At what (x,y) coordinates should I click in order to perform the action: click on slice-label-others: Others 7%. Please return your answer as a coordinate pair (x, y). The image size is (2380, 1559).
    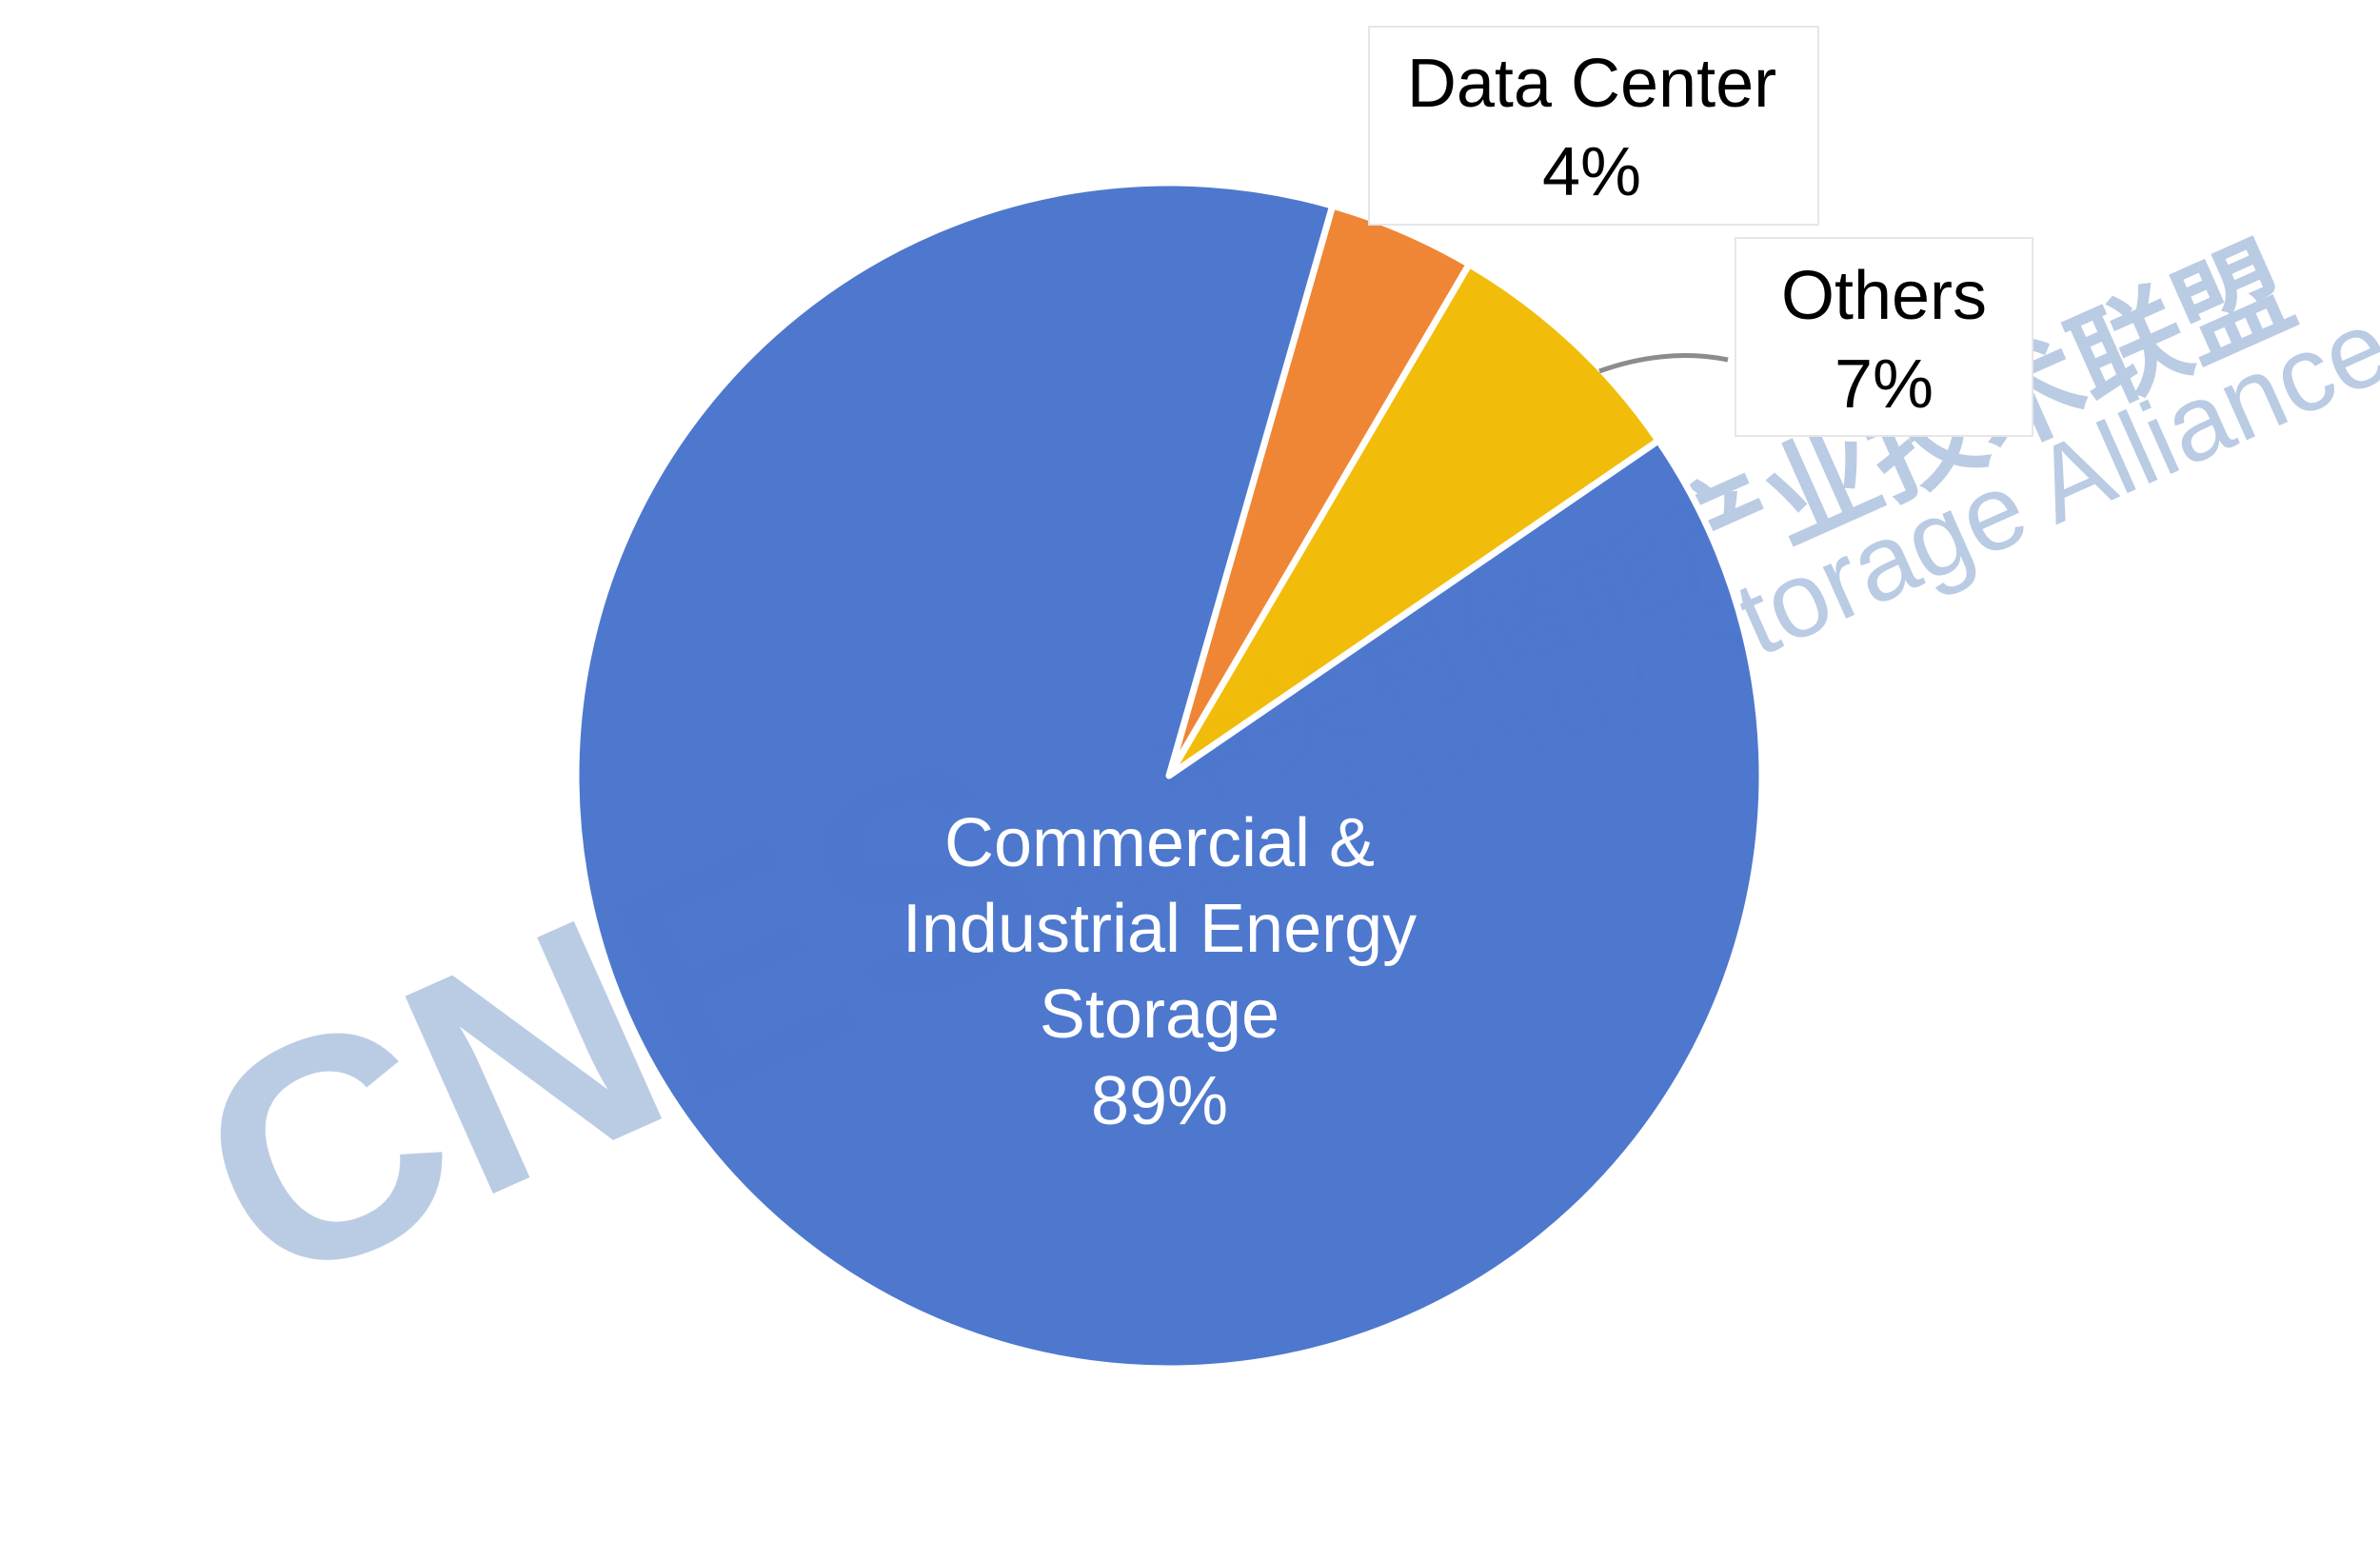
    Looking at the image, I should click on (1884, 337).